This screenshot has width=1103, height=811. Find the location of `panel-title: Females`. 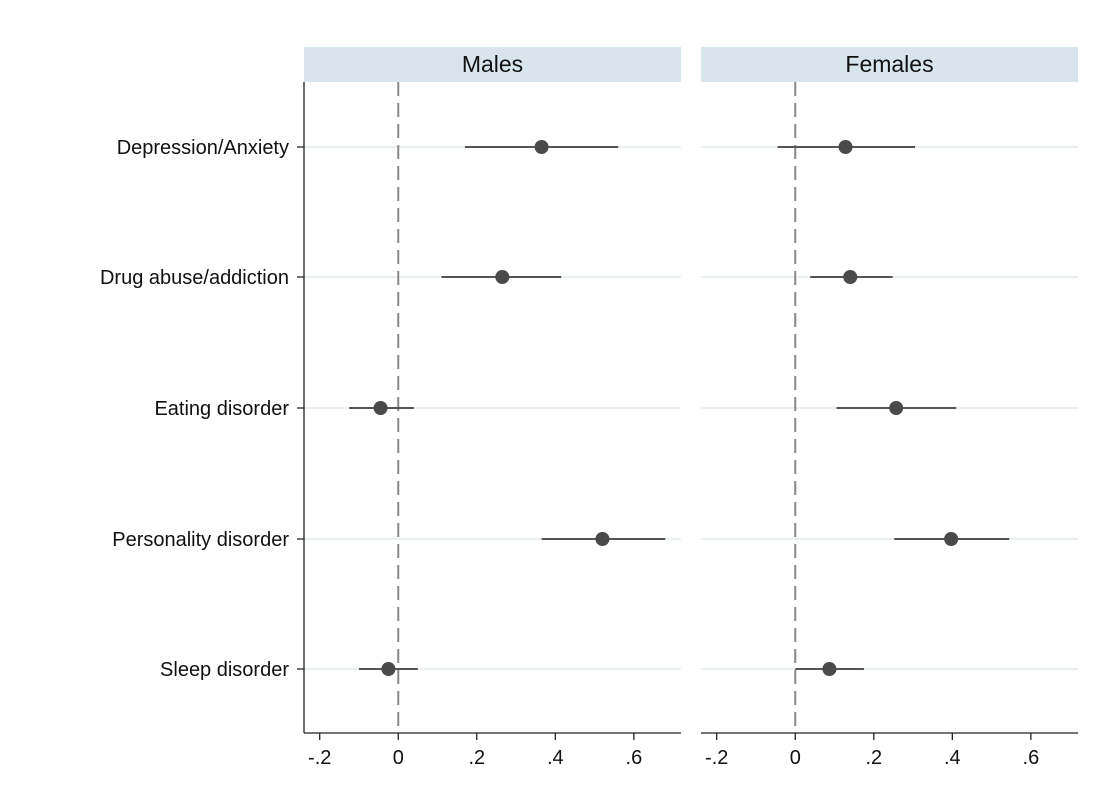

panel-title: Females is located at coordinates (889, 64).